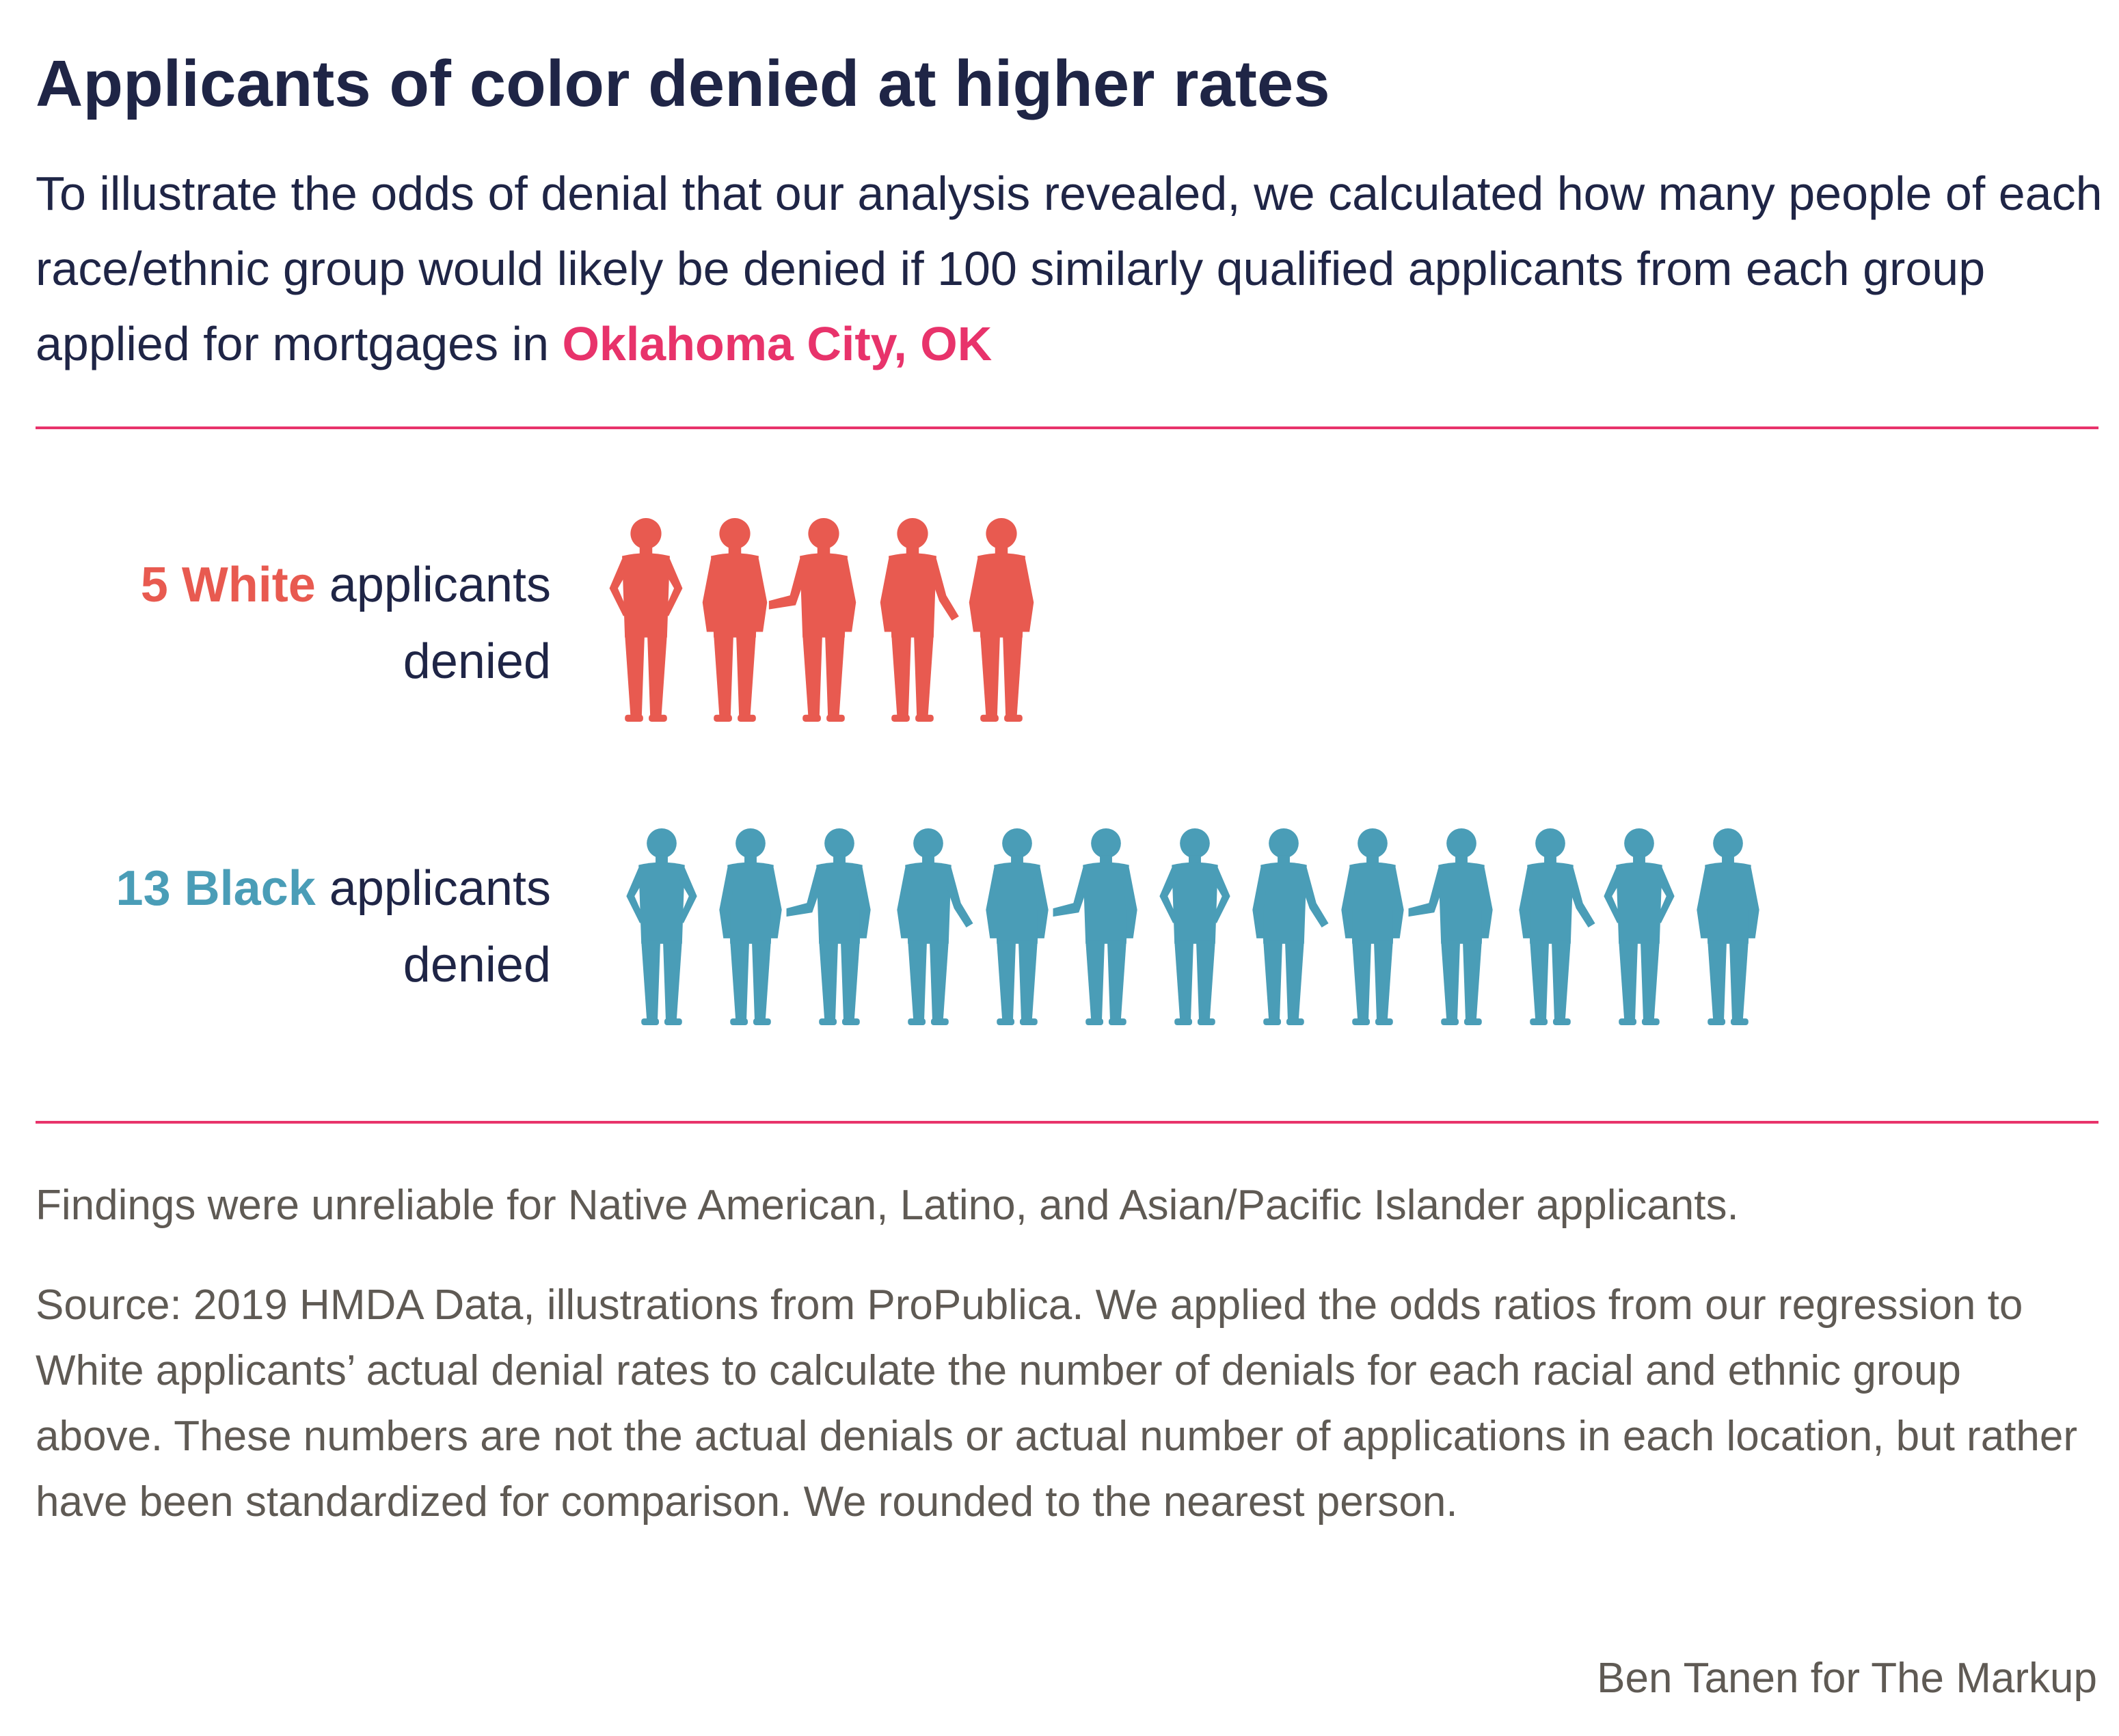 The image size is (2119, 1736). What do you see at coordinates (1067, 427) in the screenshot?
I see `top-divider` at bounding box center [1067, 427].